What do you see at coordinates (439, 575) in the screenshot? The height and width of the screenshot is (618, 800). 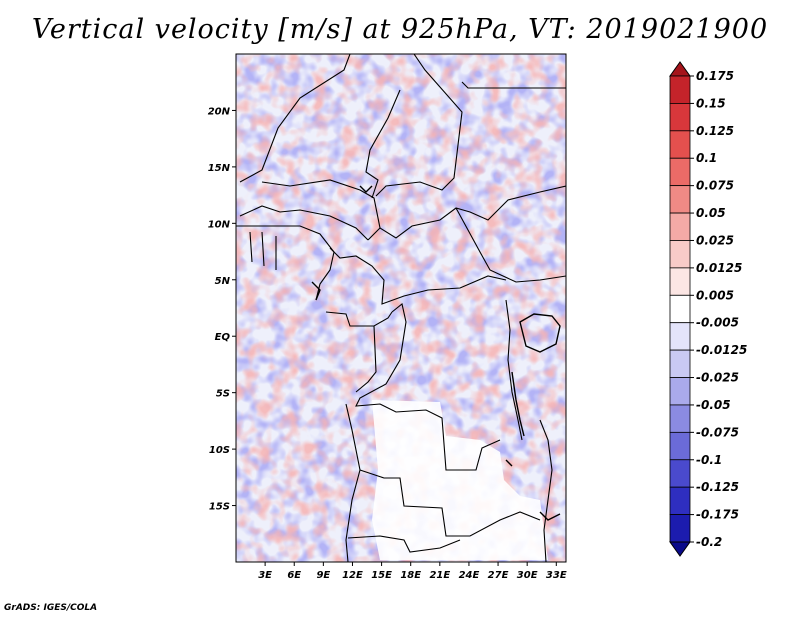 I see `x-tick-label: 21E` at bounding box center [439, 575].